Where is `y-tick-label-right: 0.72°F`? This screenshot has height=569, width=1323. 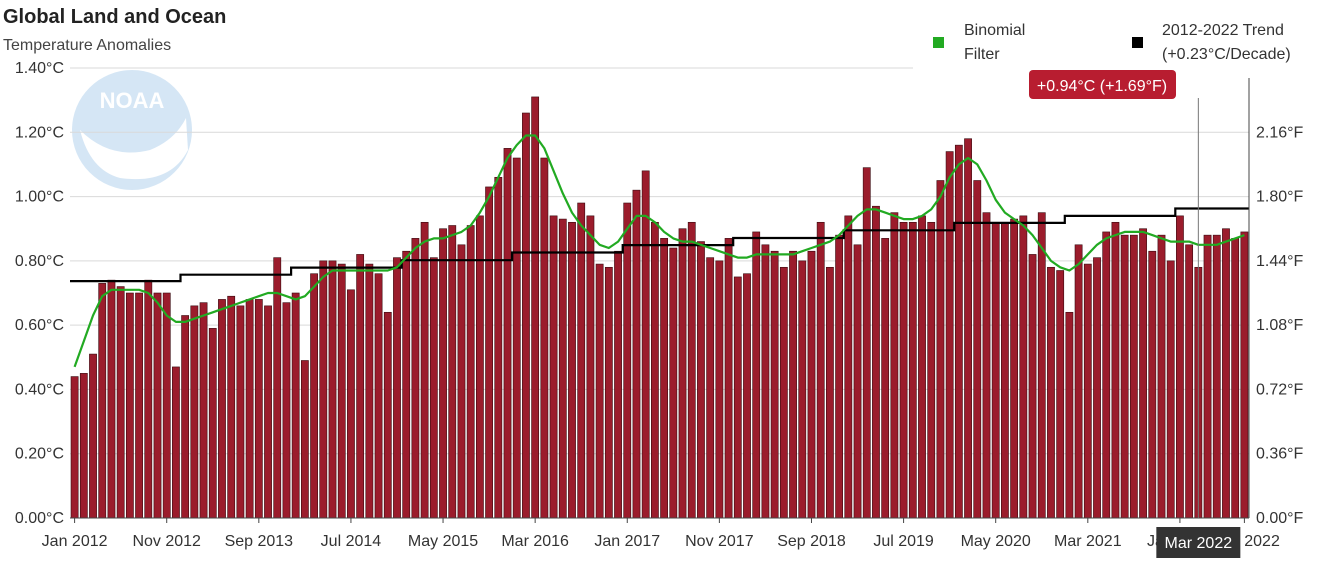 y-tick-label-right: 0.72°F is located at coordinates (1280, 389).